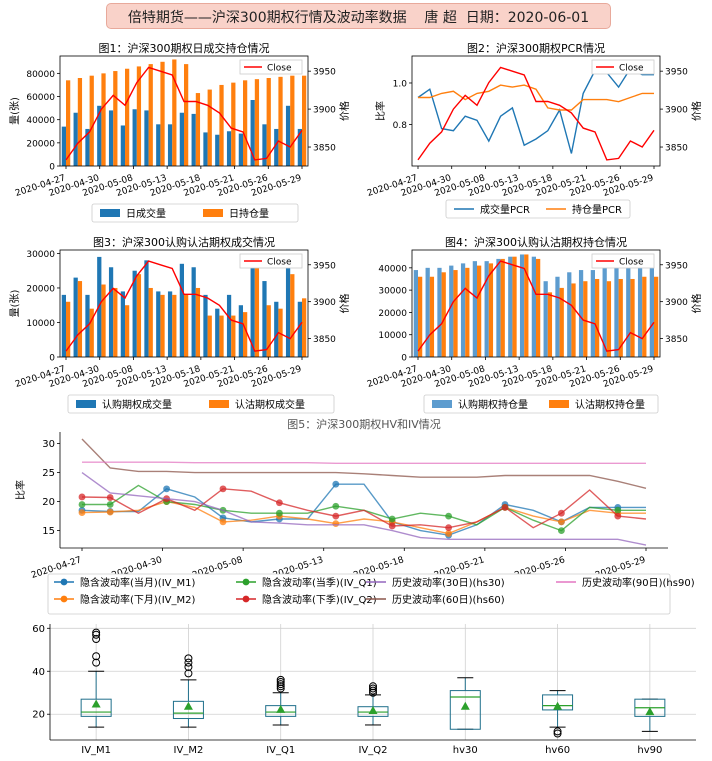  What do you see at coordinates (359, 594) in the screenshot?
I see `fig5-legend` at bounding box center [359, 594].